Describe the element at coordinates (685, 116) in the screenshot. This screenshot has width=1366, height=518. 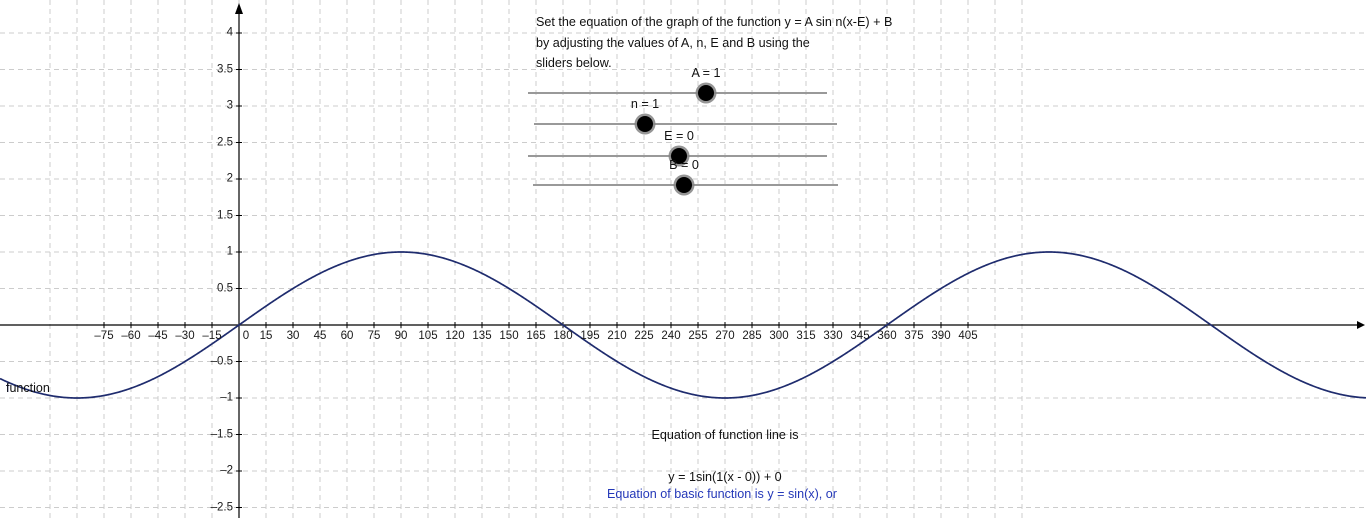
I see `slider-n: n = 1` at that location.